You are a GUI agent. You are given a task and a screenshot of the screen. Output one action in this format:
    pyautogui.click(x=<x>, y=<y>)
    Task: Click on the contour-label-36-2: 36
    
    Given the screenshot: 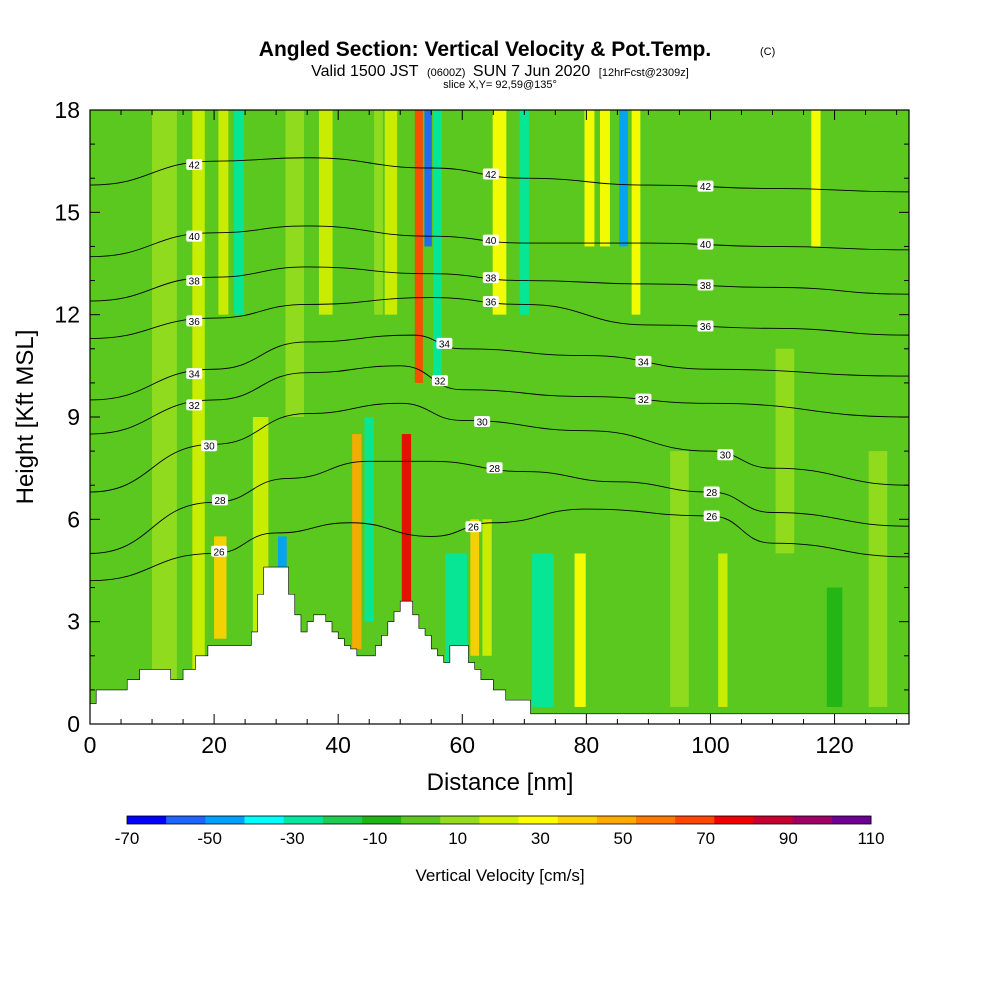 What is the action you would take?
    pyautogui.click(x=705, y=326)
    